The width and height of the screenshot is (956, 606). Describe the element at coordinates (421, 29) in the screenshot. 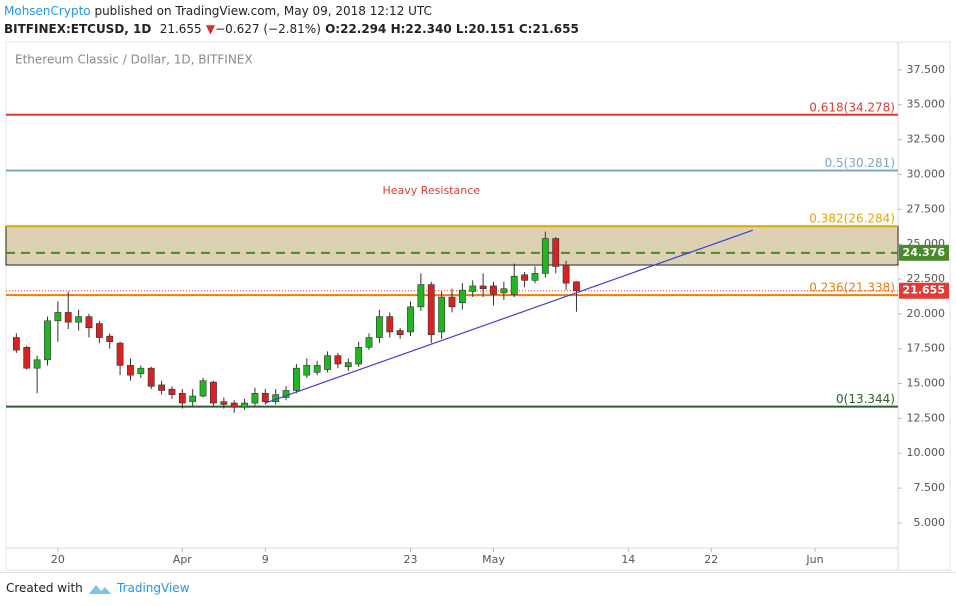

I see `high: H:22.340` at that location.